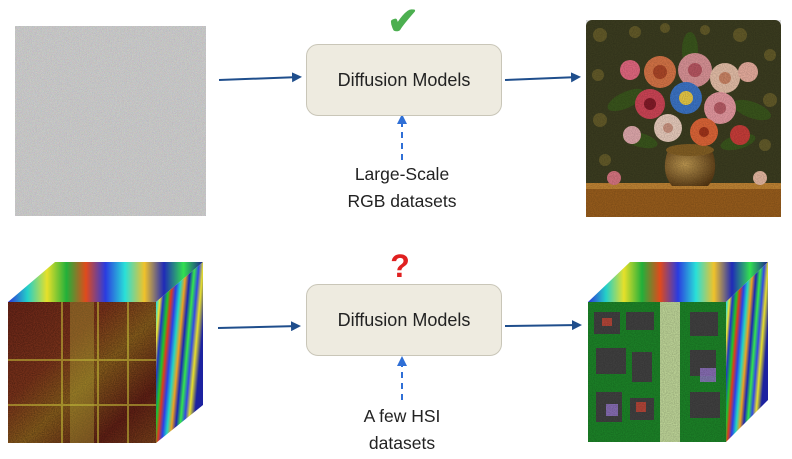 The image size is (792, 459). I want to click on question-icon: ?, so click(400, 266).